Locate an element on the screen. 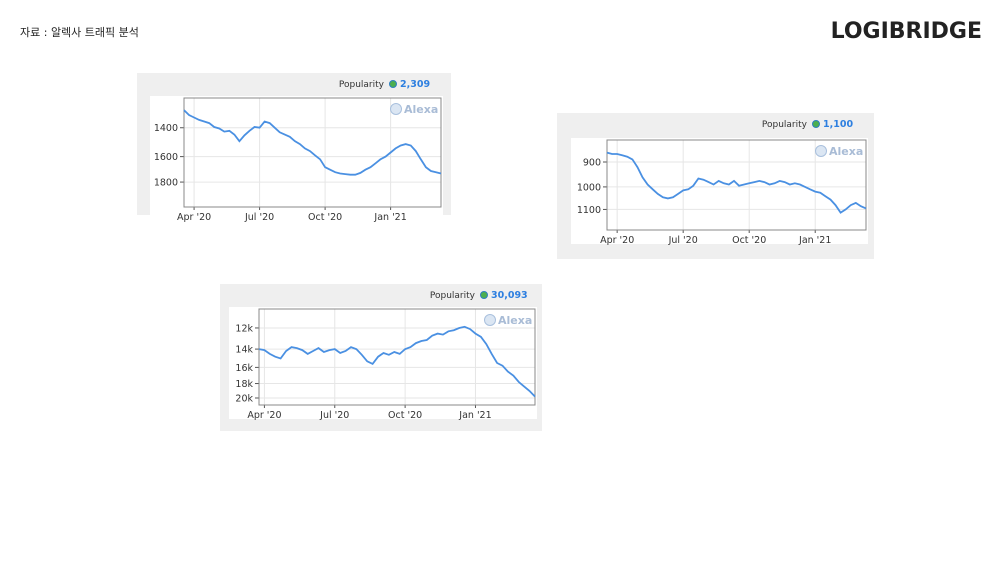 The image size is (1000, 566). y-tick-label: 1400 is located at coordinates (166, 128).